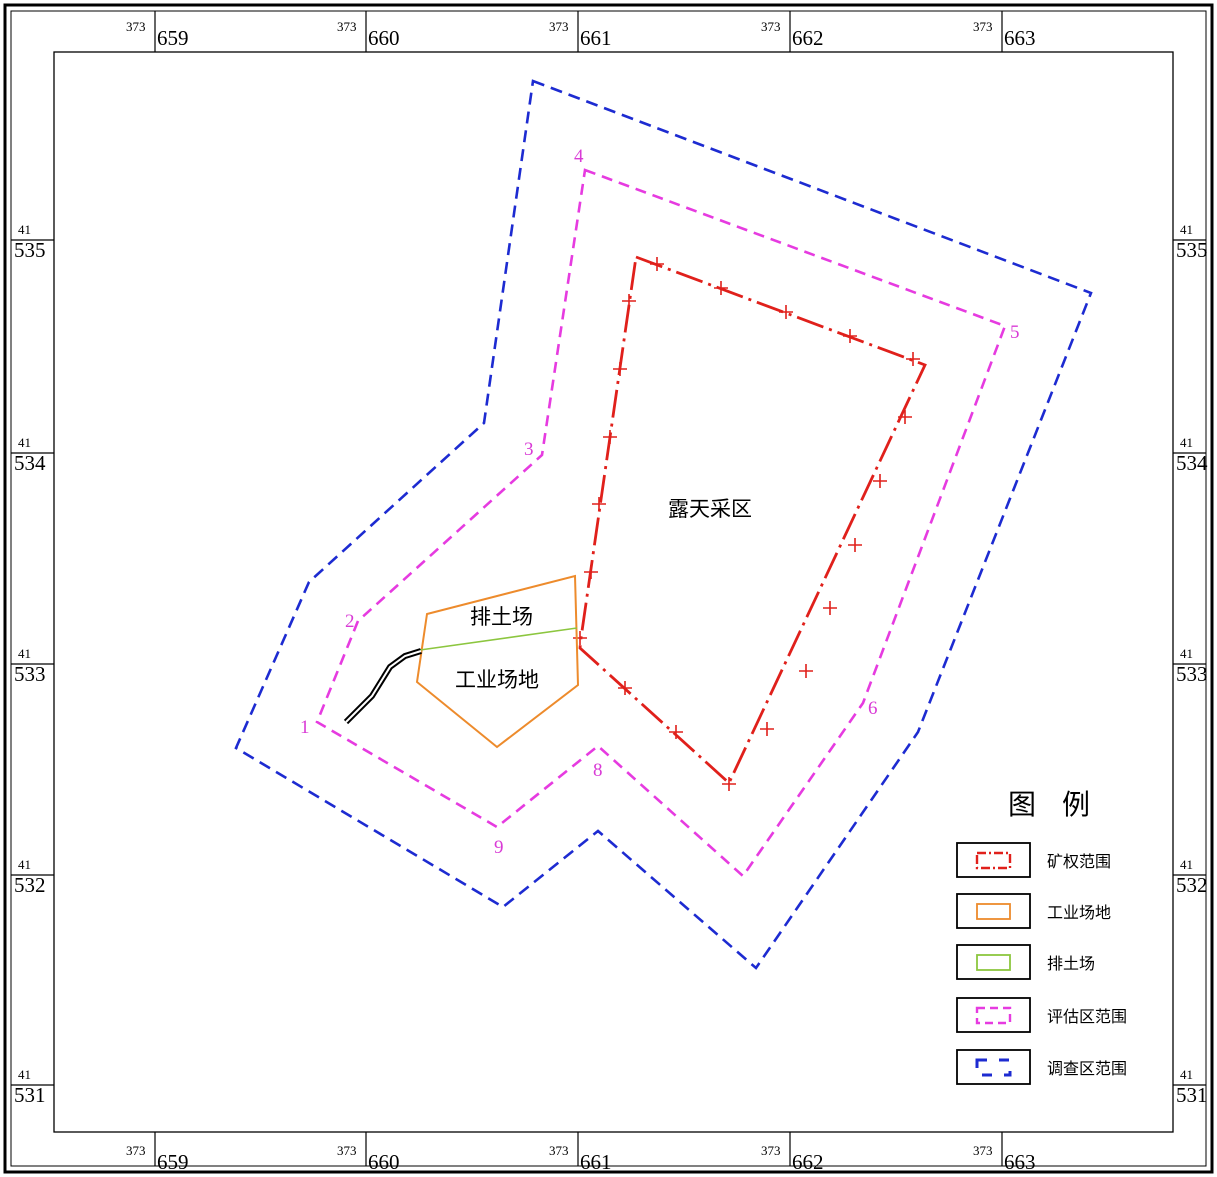  I want to click on legend-label: 工业场地, so click(1079, 912).